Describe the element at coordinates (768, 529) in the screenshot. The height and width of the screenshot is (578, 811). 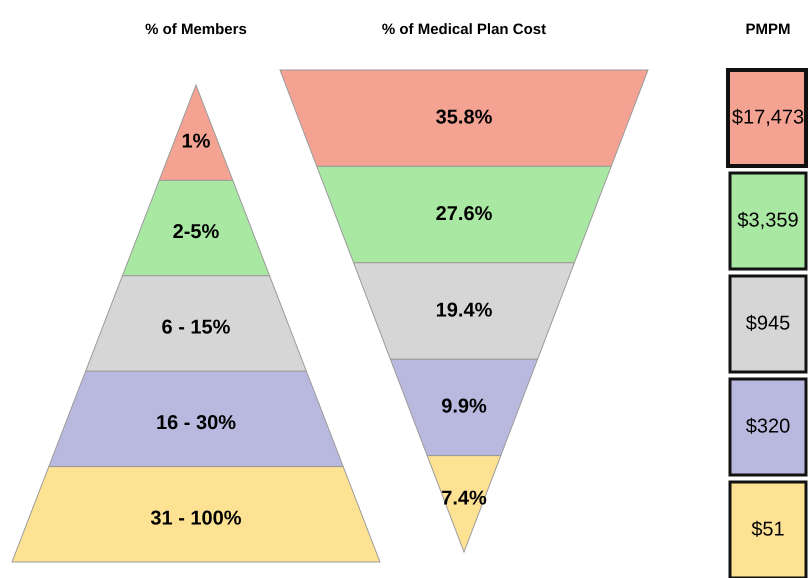
I see `data-label: $51` at that location.